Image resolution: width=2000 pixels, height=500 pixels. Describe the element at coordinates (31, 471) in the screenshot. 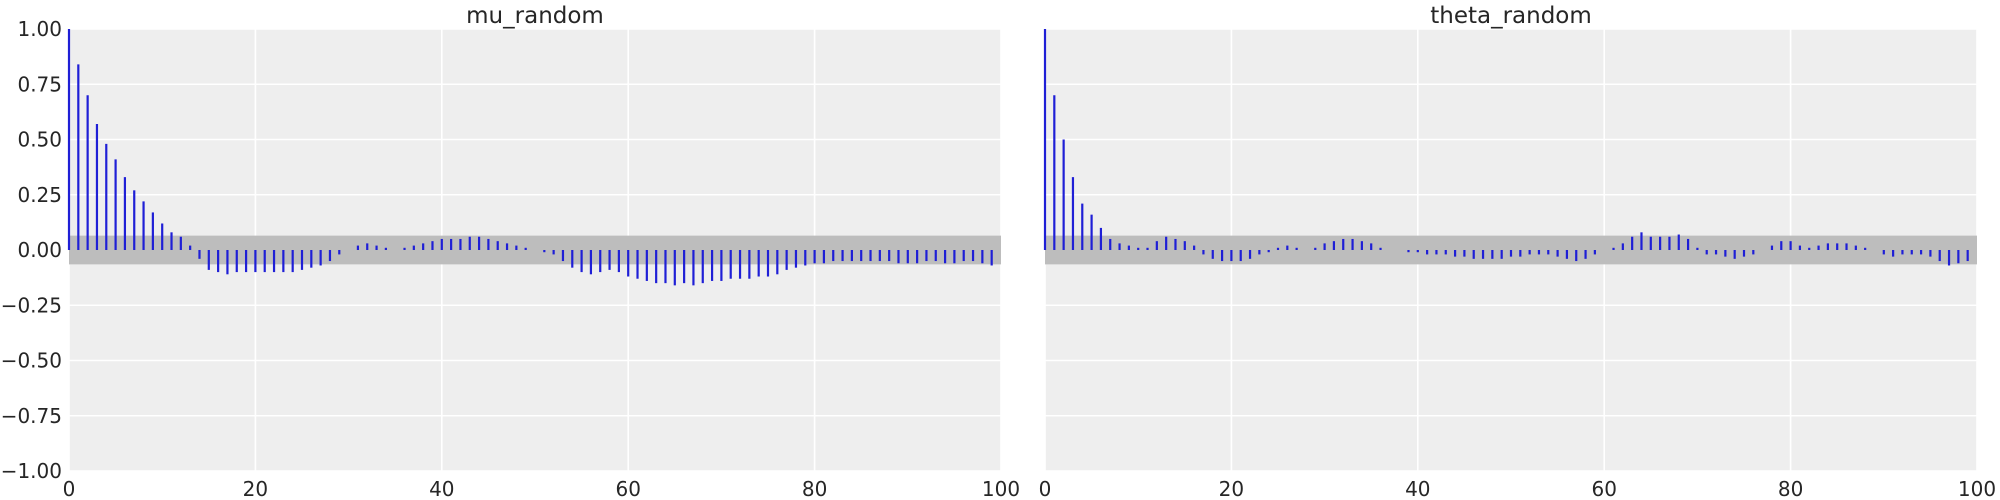

I see `y-tick-label: −1.00` at that location.